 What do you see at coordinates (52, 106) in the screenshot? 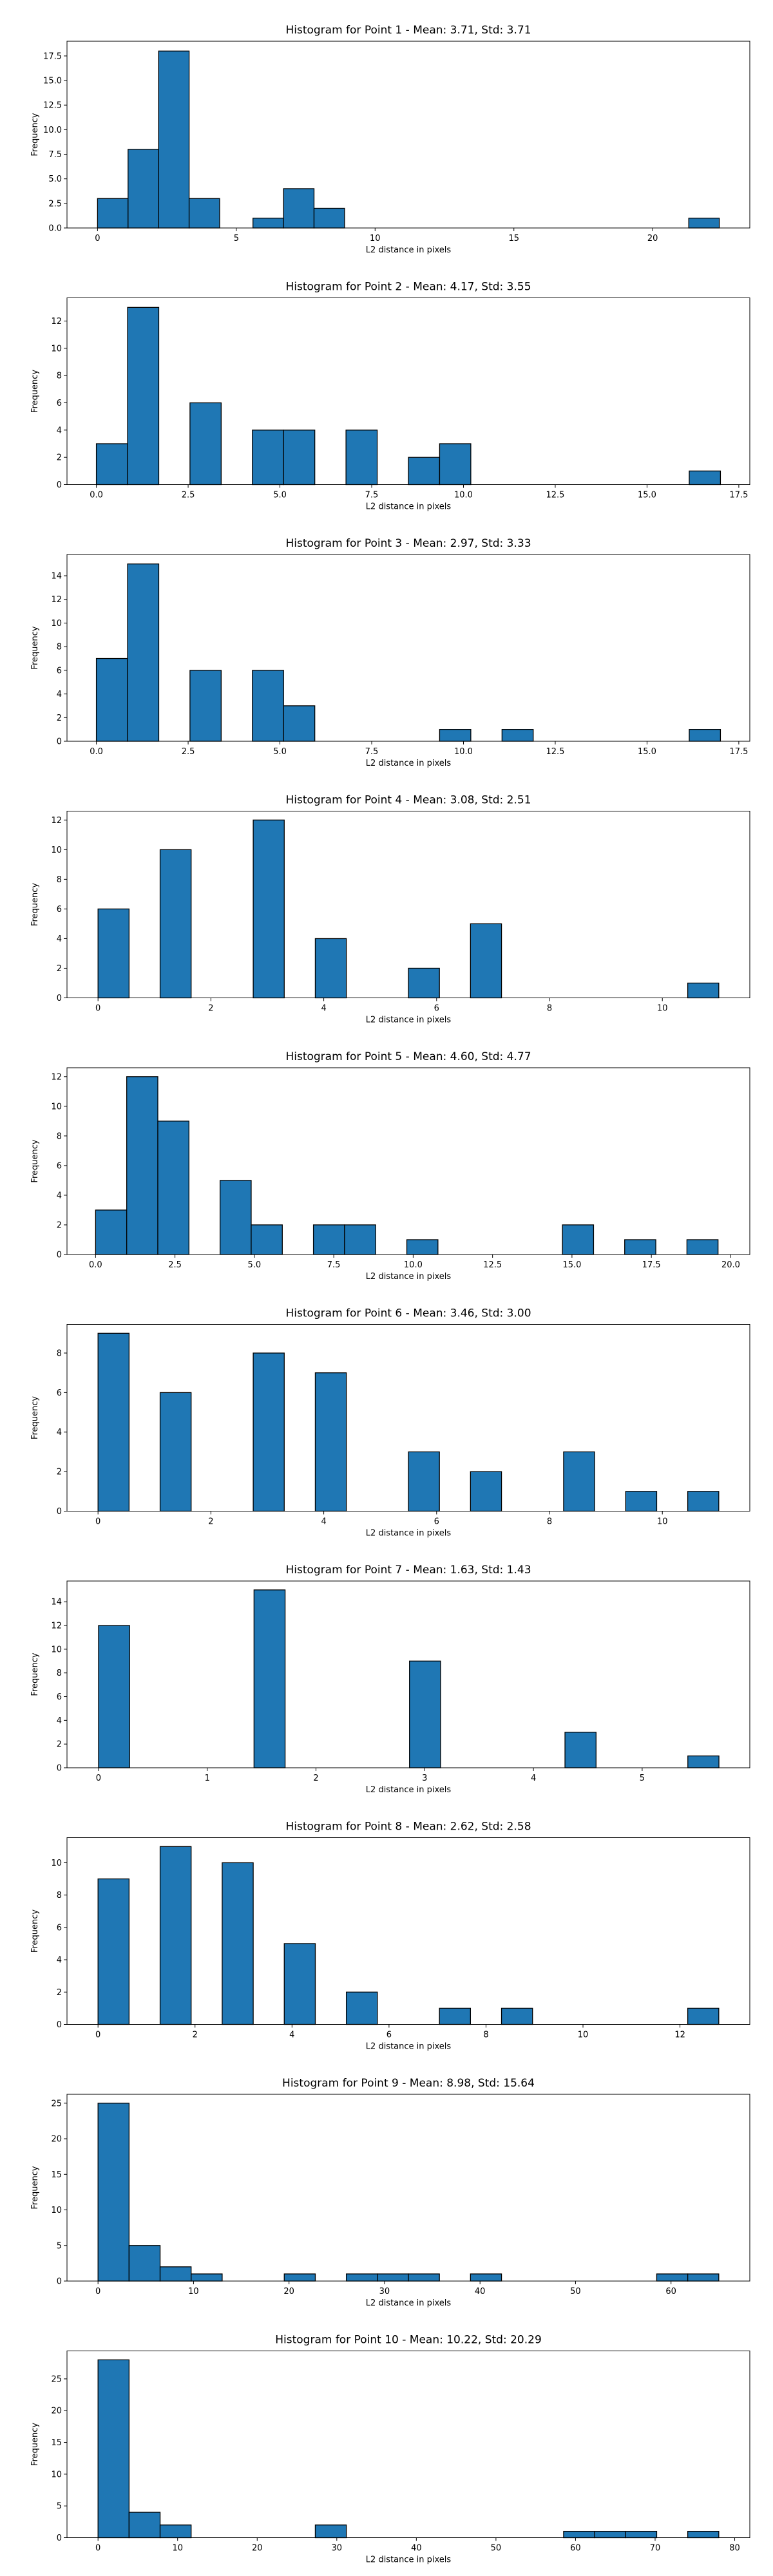
I see `y-tick-label: 12.5` at bounding box center [52, 106].